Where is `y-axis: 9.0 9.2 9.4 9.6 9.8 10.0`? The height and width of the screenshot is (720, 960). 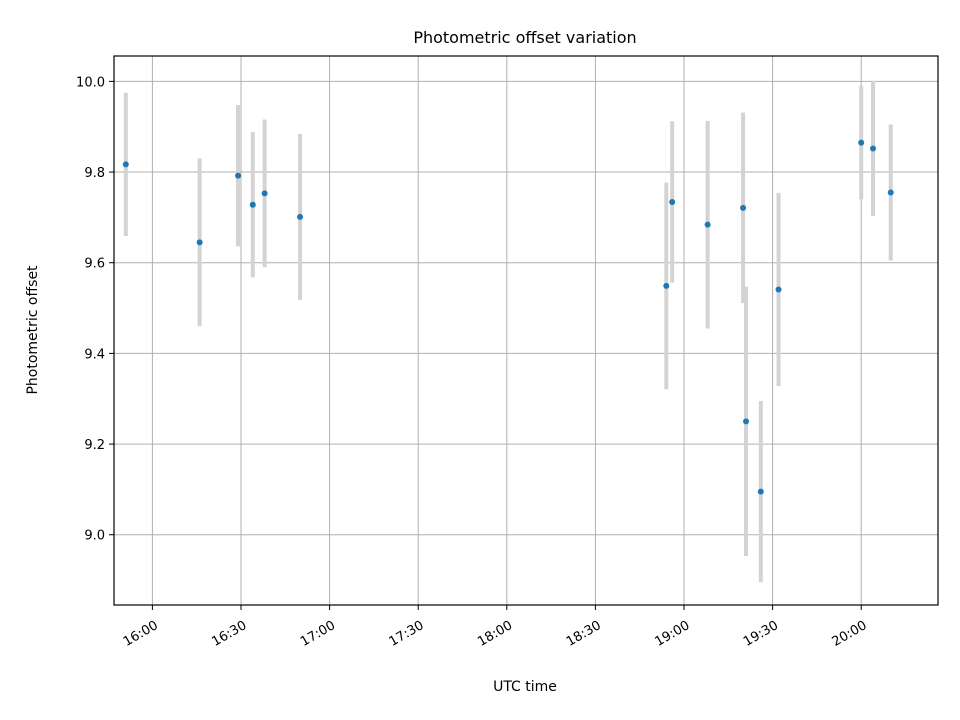
y-axis: 9.0 9.2 9.4 9.6 9.8 10.0 is located at coordinates (95, 309).